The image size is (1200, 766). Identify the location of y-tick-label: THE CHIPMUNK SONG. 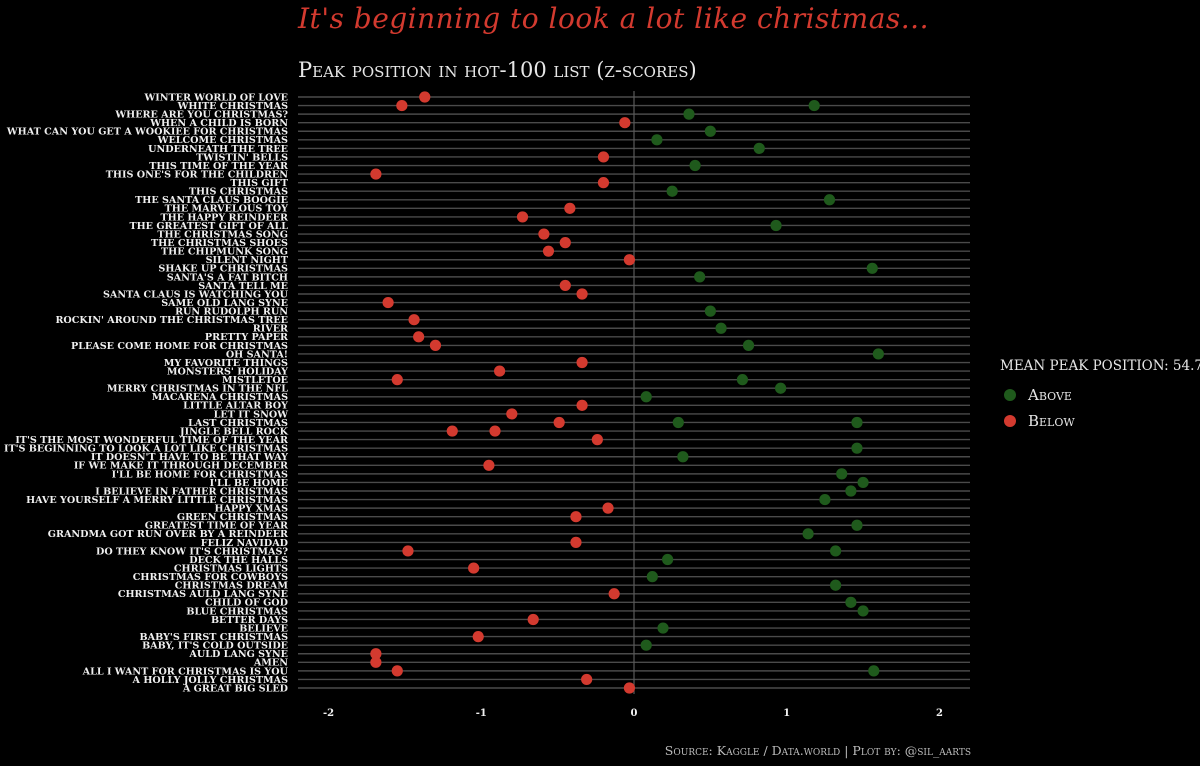
(224, 252).